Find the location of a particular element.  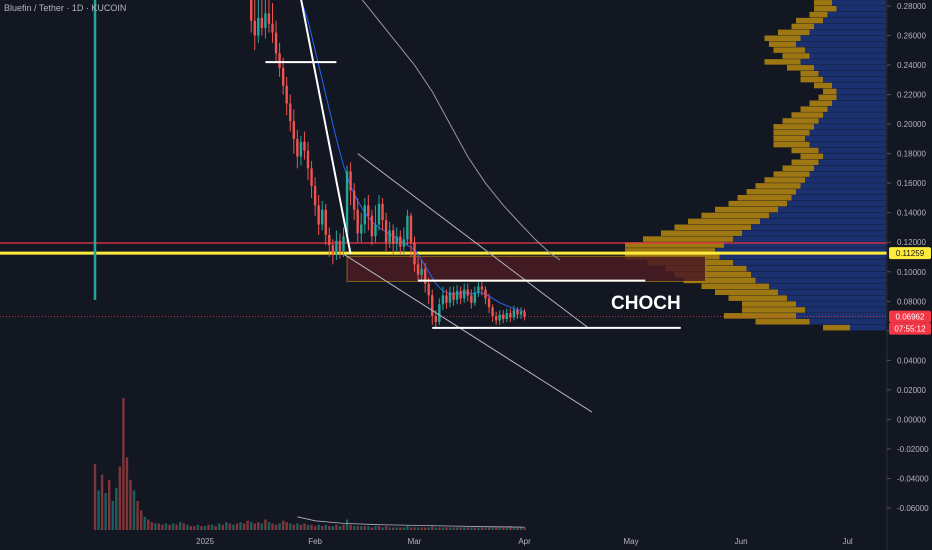

trendline-channel-upper is located at coordinates (473, 241).